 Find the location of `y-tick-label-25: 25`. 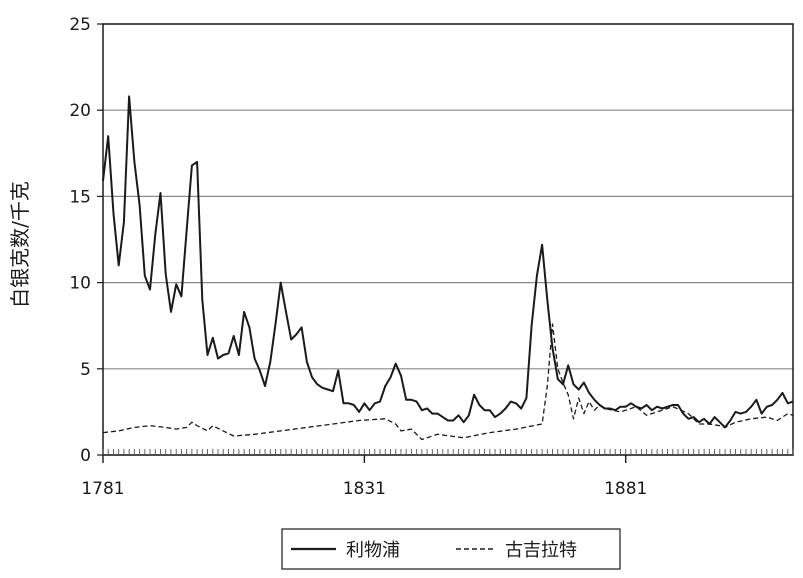

y-tick-label-25: 25 is located at coordinates (80, 25).